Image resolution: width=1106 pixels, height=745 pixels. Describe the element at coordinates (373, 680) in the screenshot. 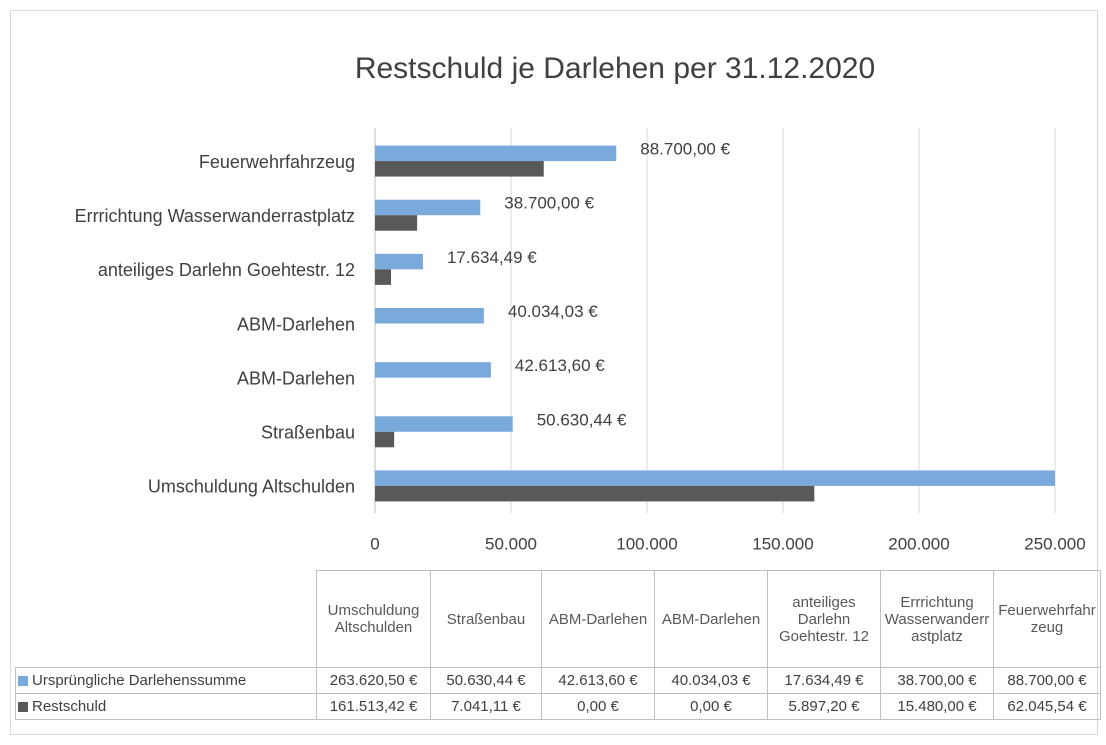

I see `table-cell: 263.620,50 €` at that location.